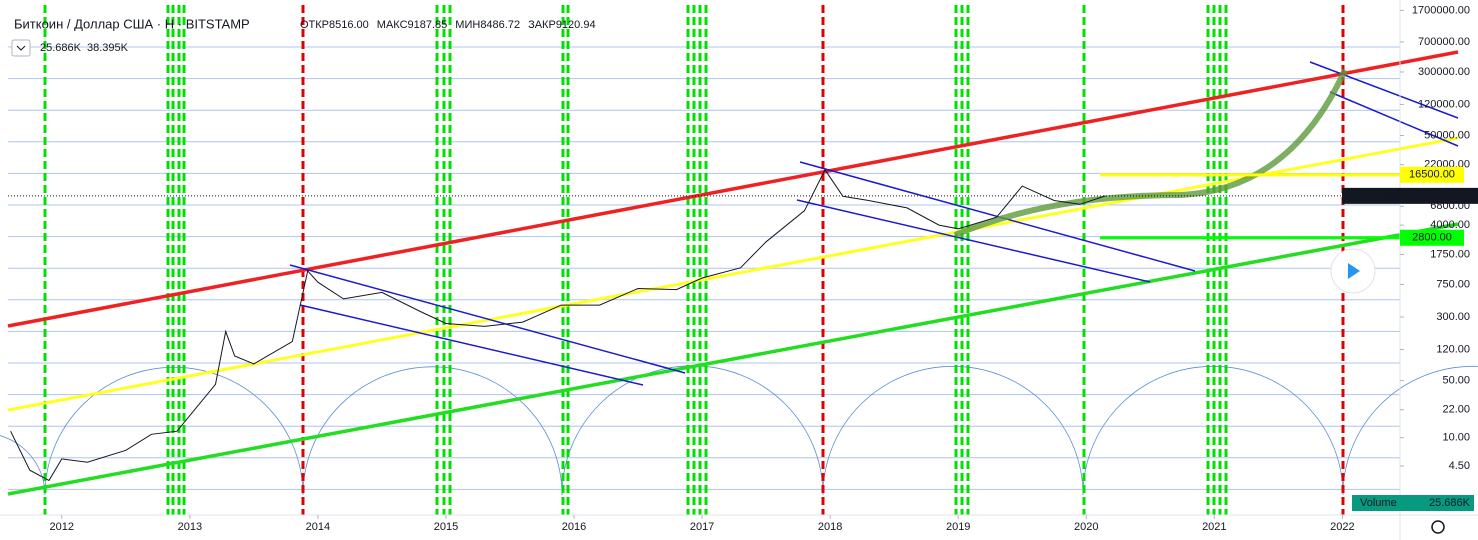 This screenshot has height=540, width=1478. I want to click on play-icon, so click(1354, 271).